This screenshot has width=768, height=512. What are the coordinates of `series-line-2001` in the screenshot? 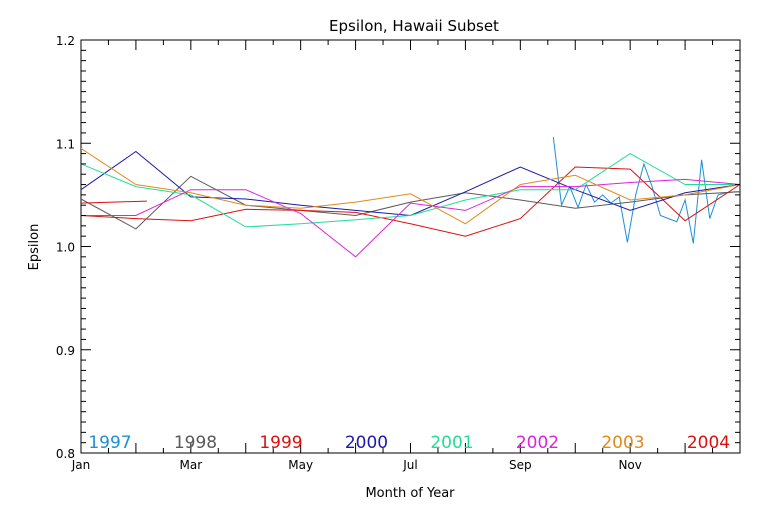 It's located at (410, 190).